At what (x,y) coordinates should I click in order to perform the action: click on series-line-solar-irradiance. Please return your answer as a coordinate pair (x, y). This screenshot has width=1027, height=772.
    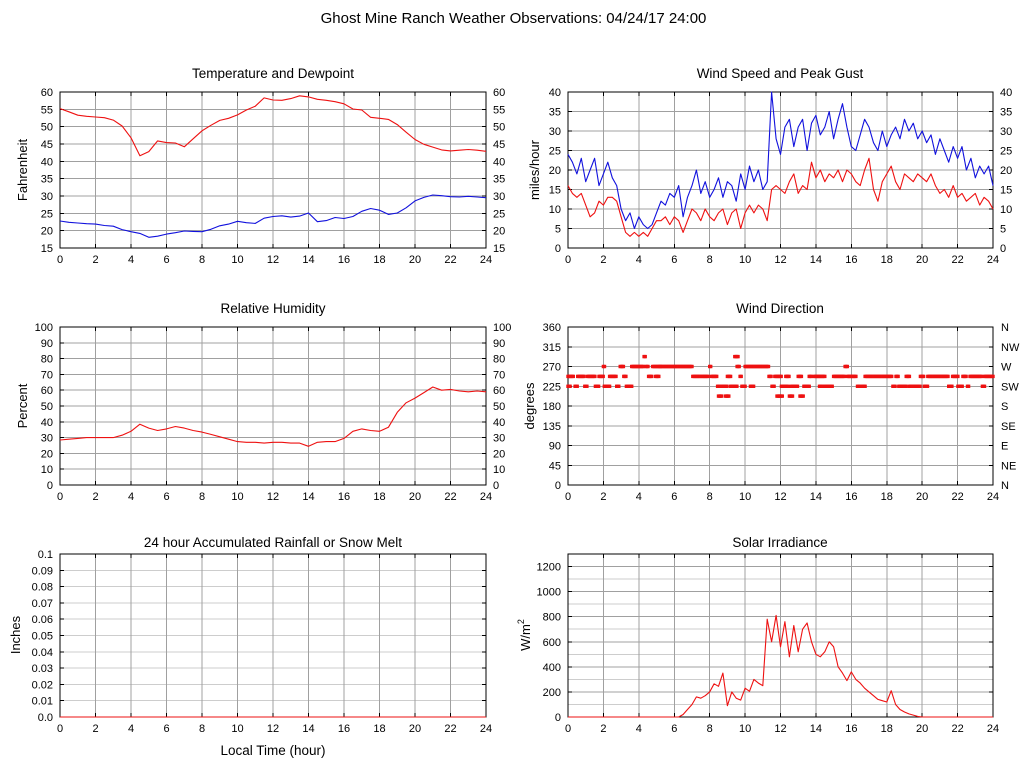
    Looking at the image, I should click on (780, 666).